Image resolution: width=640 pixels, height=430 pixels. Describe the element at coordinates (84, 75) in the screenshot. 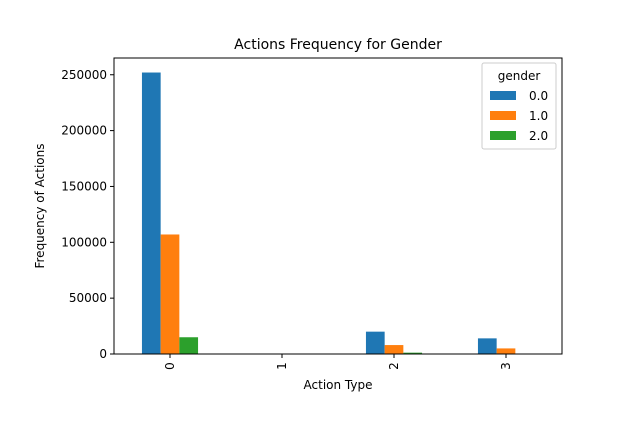

I see `y-tick-label: 250000` at that location.